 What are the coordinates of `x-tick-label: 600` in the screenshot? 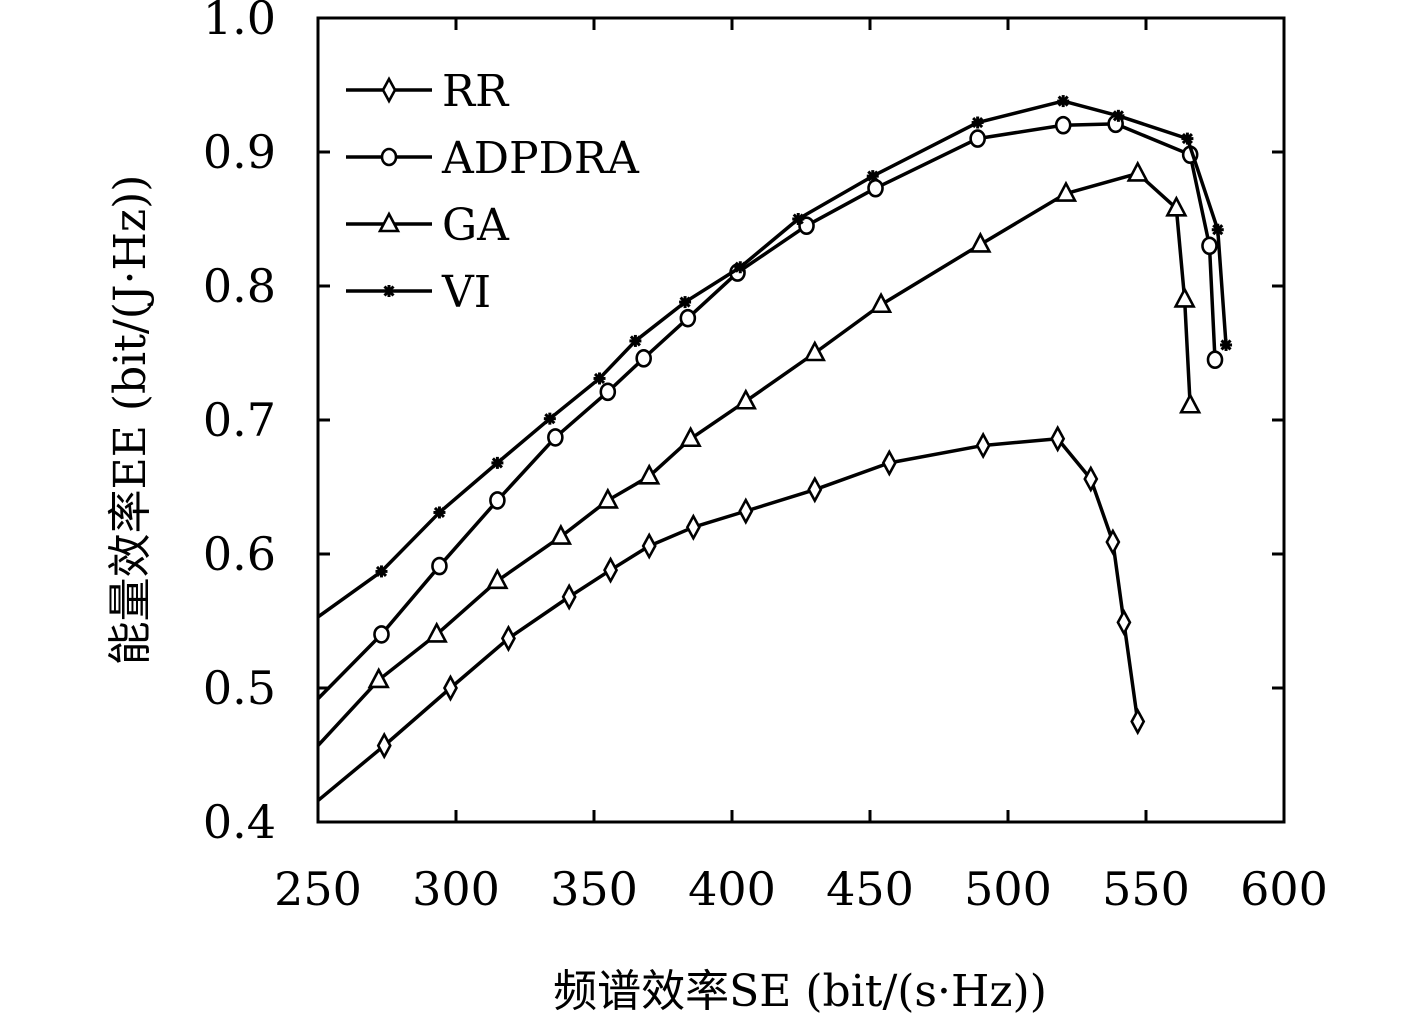 It's located at (1284, 889).